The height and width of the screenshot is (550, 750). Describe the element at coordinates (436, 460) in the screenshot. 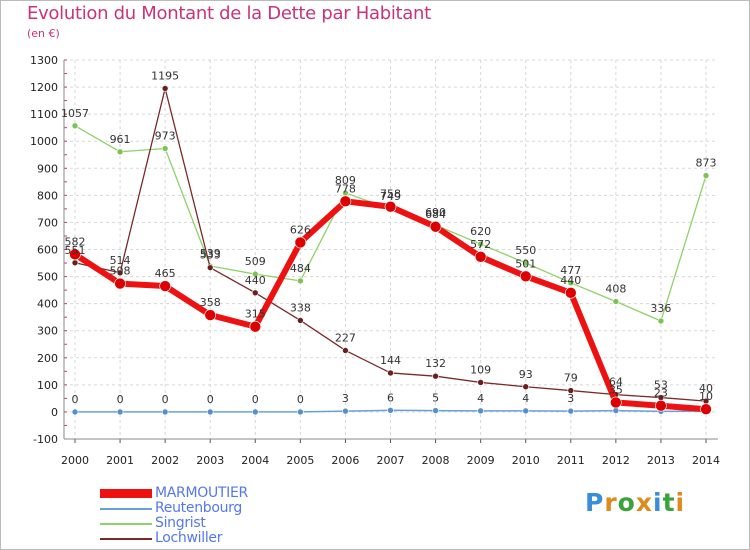

I see `x-tick-label: 2008` at that location.